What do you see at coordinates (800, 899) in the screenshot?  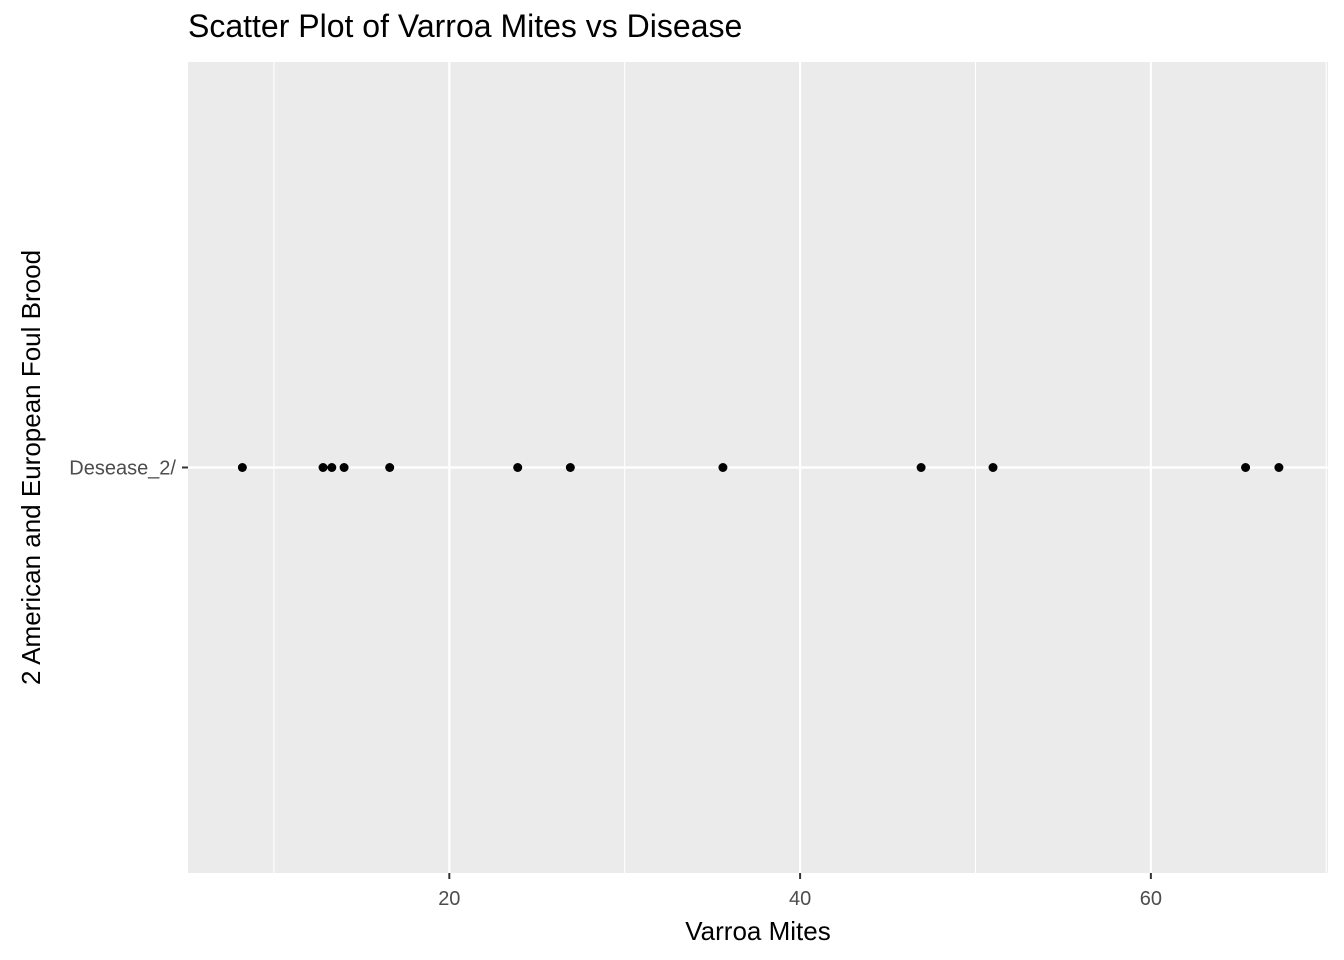 I see `x-tick-label: 40` at bounding box center [800, 899].